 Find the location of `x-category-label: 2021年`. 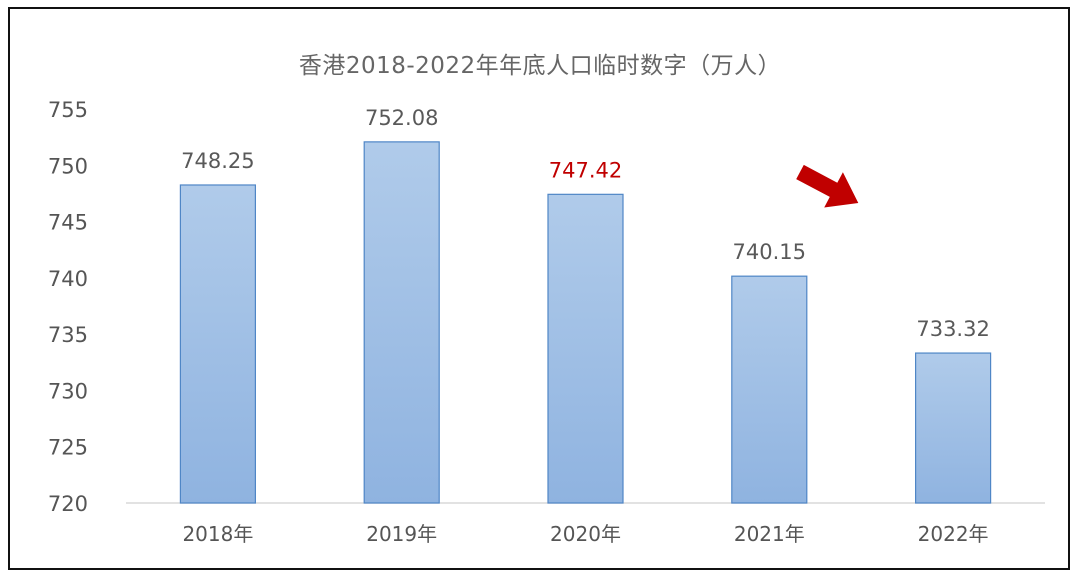

x-category-label: 2021年 is located at coordinates (769, 534).